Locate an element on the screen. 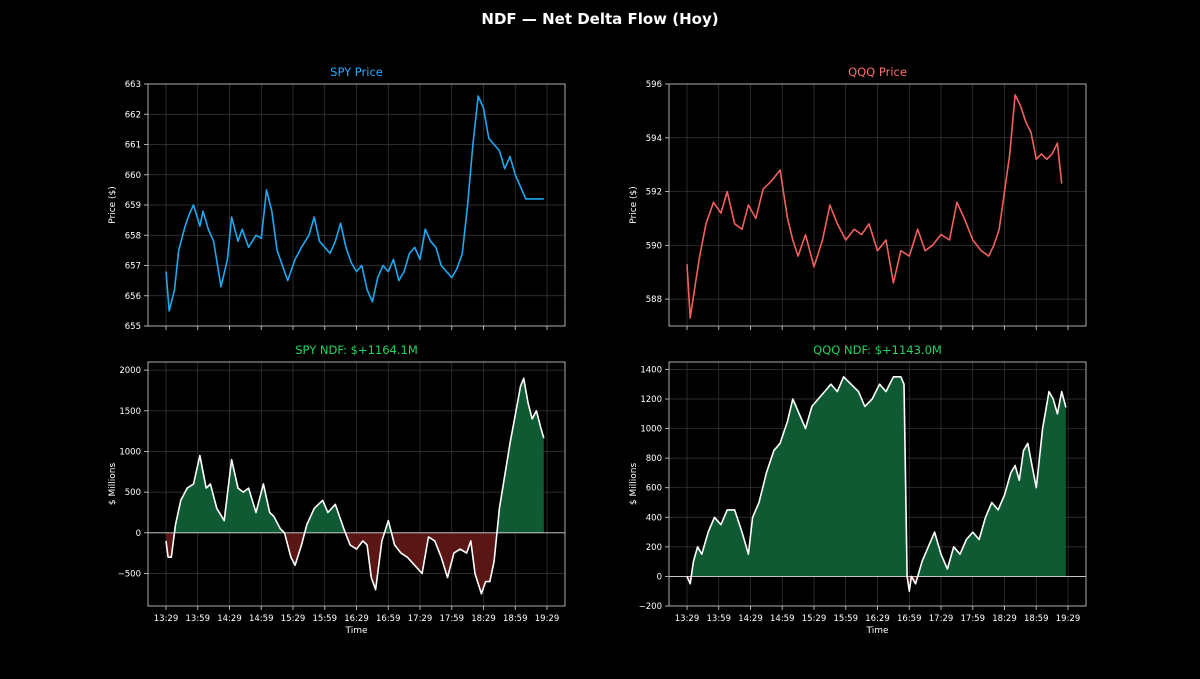 The image size is (1200, 679). spy_ndf-xtick-label-8: 17:29 is located at coordinates (420, 619).